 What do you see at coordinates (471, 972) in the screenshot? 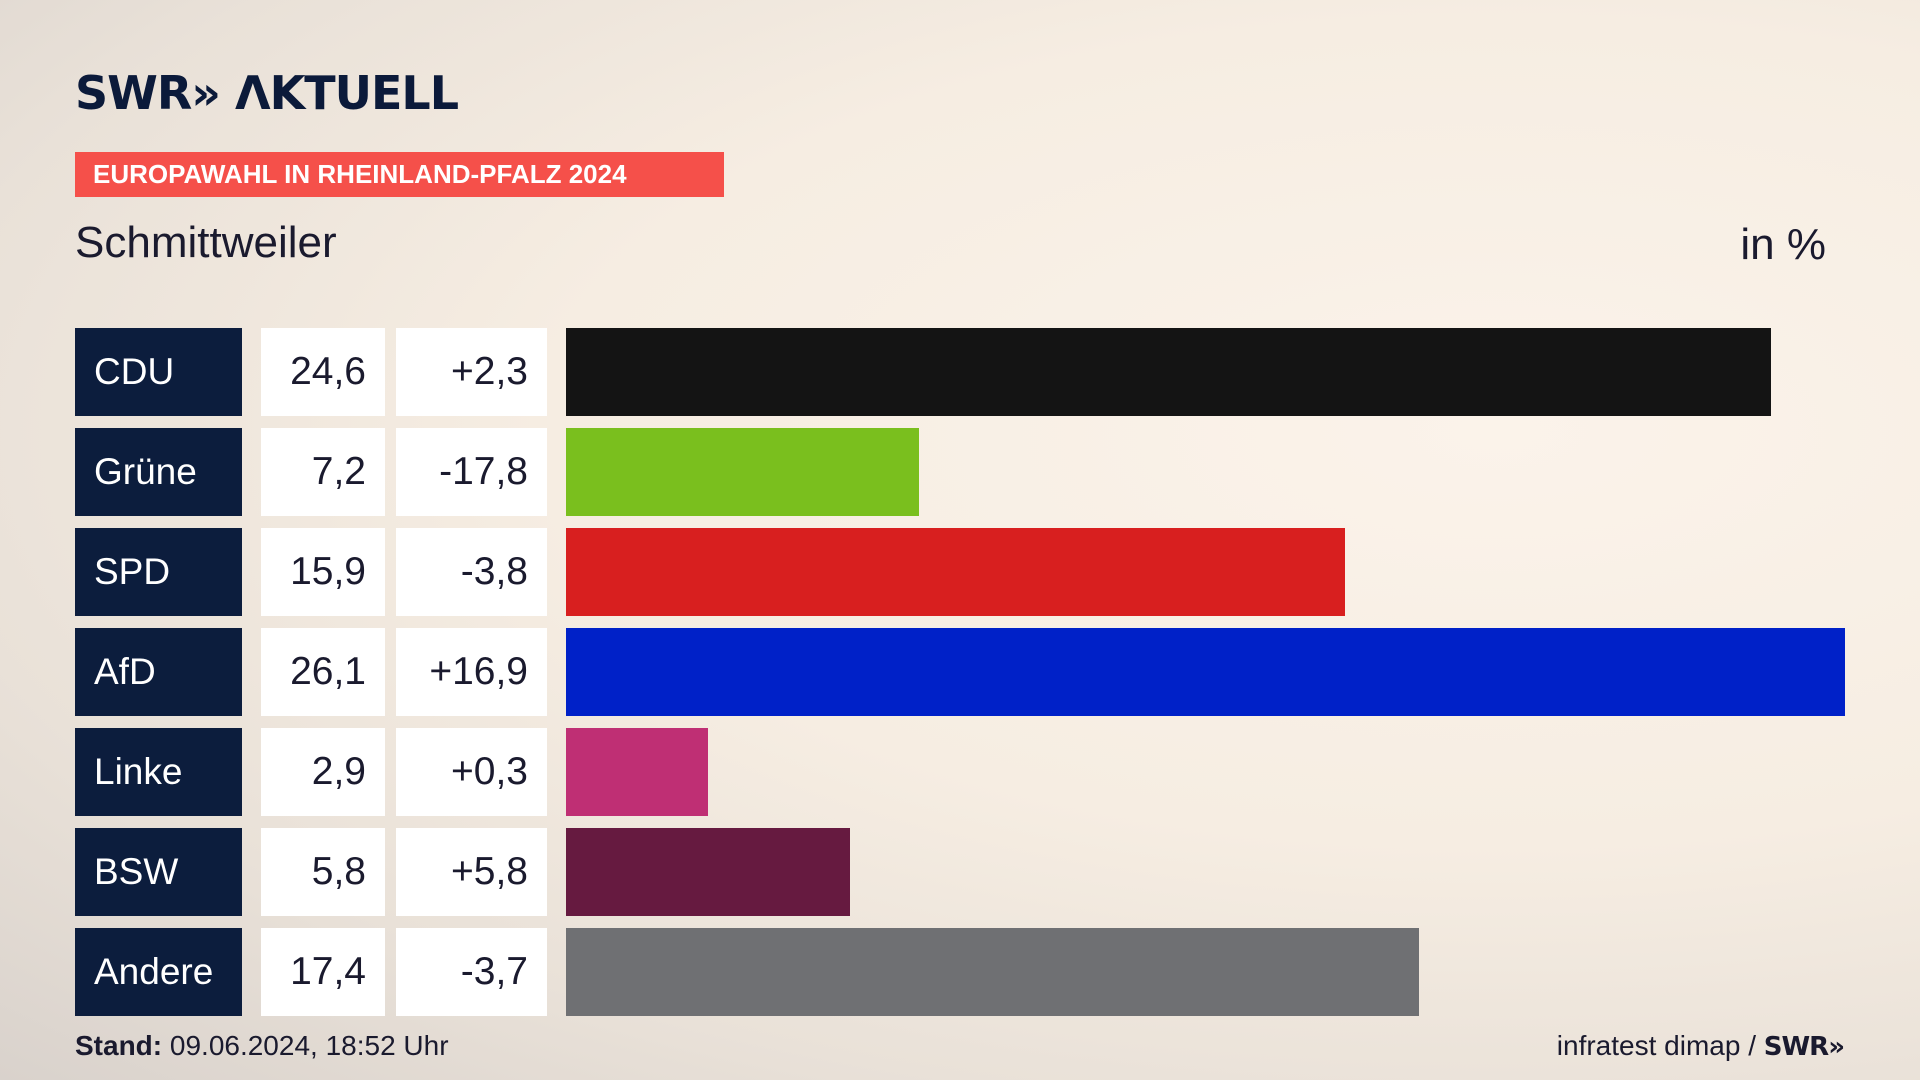
I see `change-label: -3,7` at bounding box center [471, 972].